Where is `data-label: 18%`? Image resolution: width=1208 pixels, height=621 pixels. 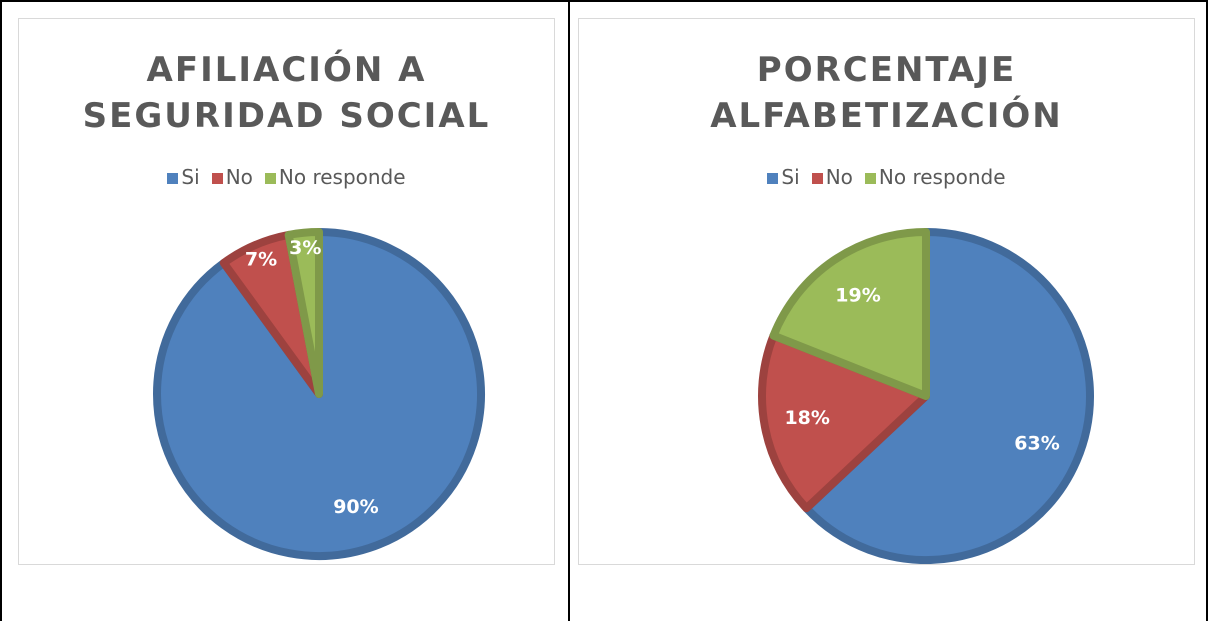
data-label: 18% is located at coordinates (806, 418).